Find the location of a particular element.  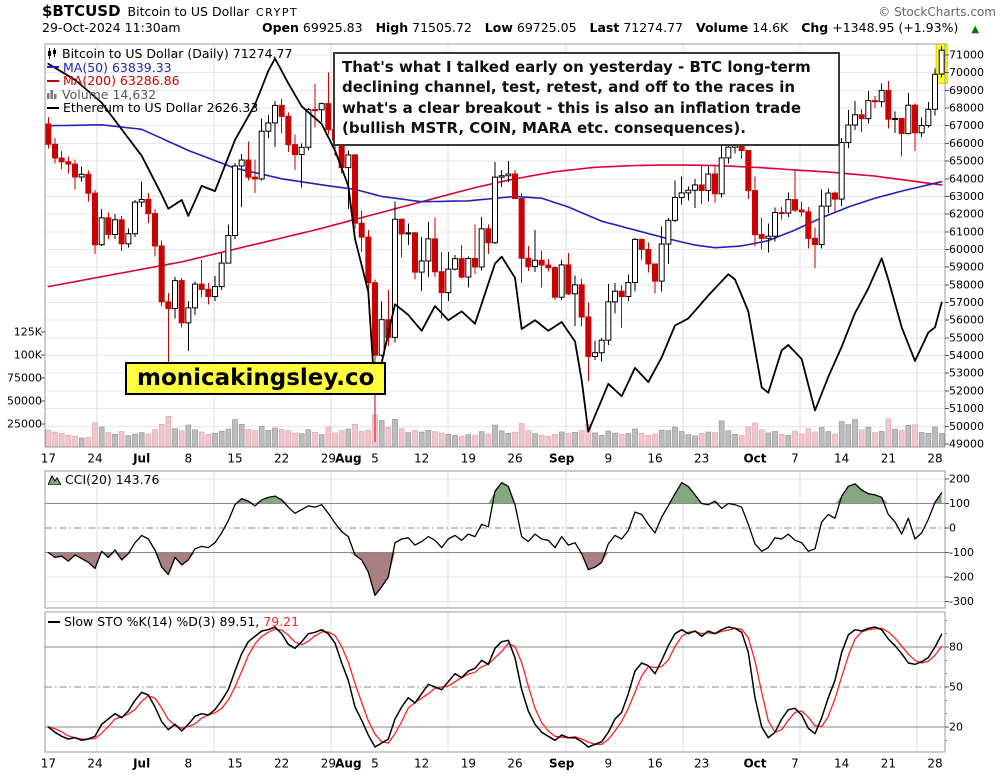

legend-ma200-row: MA(200) 63286.86 is located at coordinates (169, 81).